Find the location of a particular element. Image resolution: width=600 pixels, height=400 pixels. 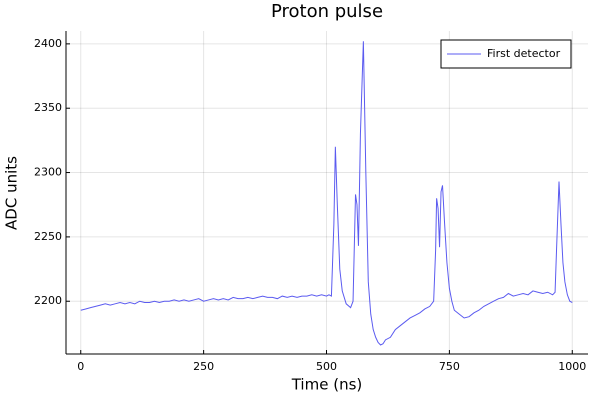

x-tick-label: 250 is located at coordinates (203, 366).